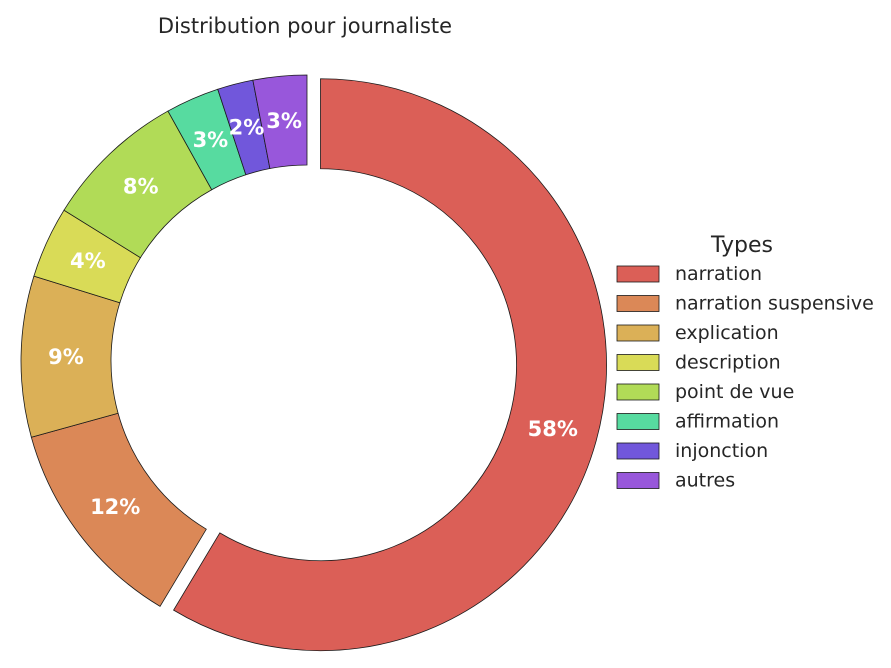 The width and height of the screenshot is (891, 668). I want to click on percent-label-narration: 58%, so click(553, 429).